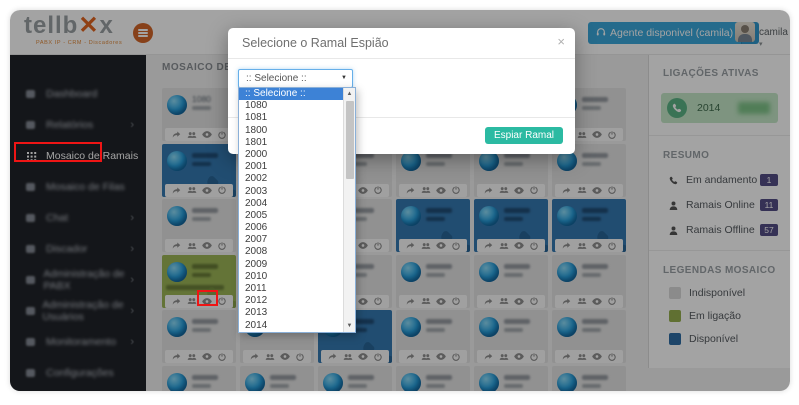 This screenshot has width=799, height=405. What do you see at coordinates (256, 325) in the screenshot?
I see `dropdown-option-2014: 2014` at bounding box center [256, 325].